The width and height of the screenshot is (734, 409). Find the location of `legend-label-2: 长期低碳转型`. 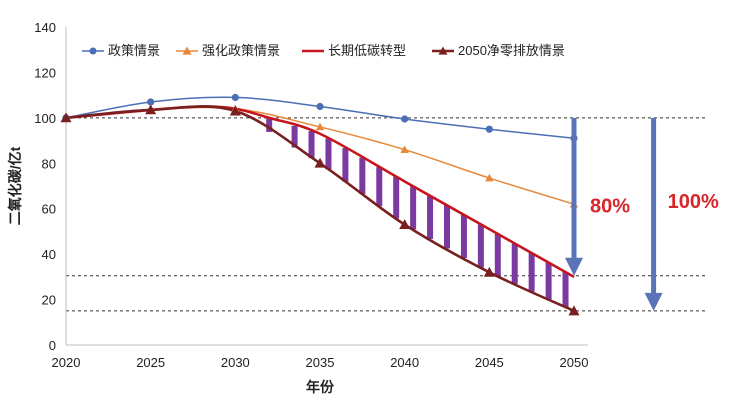

legend-label-2: 长期低碳转型 is located at coordinates (367, 50).